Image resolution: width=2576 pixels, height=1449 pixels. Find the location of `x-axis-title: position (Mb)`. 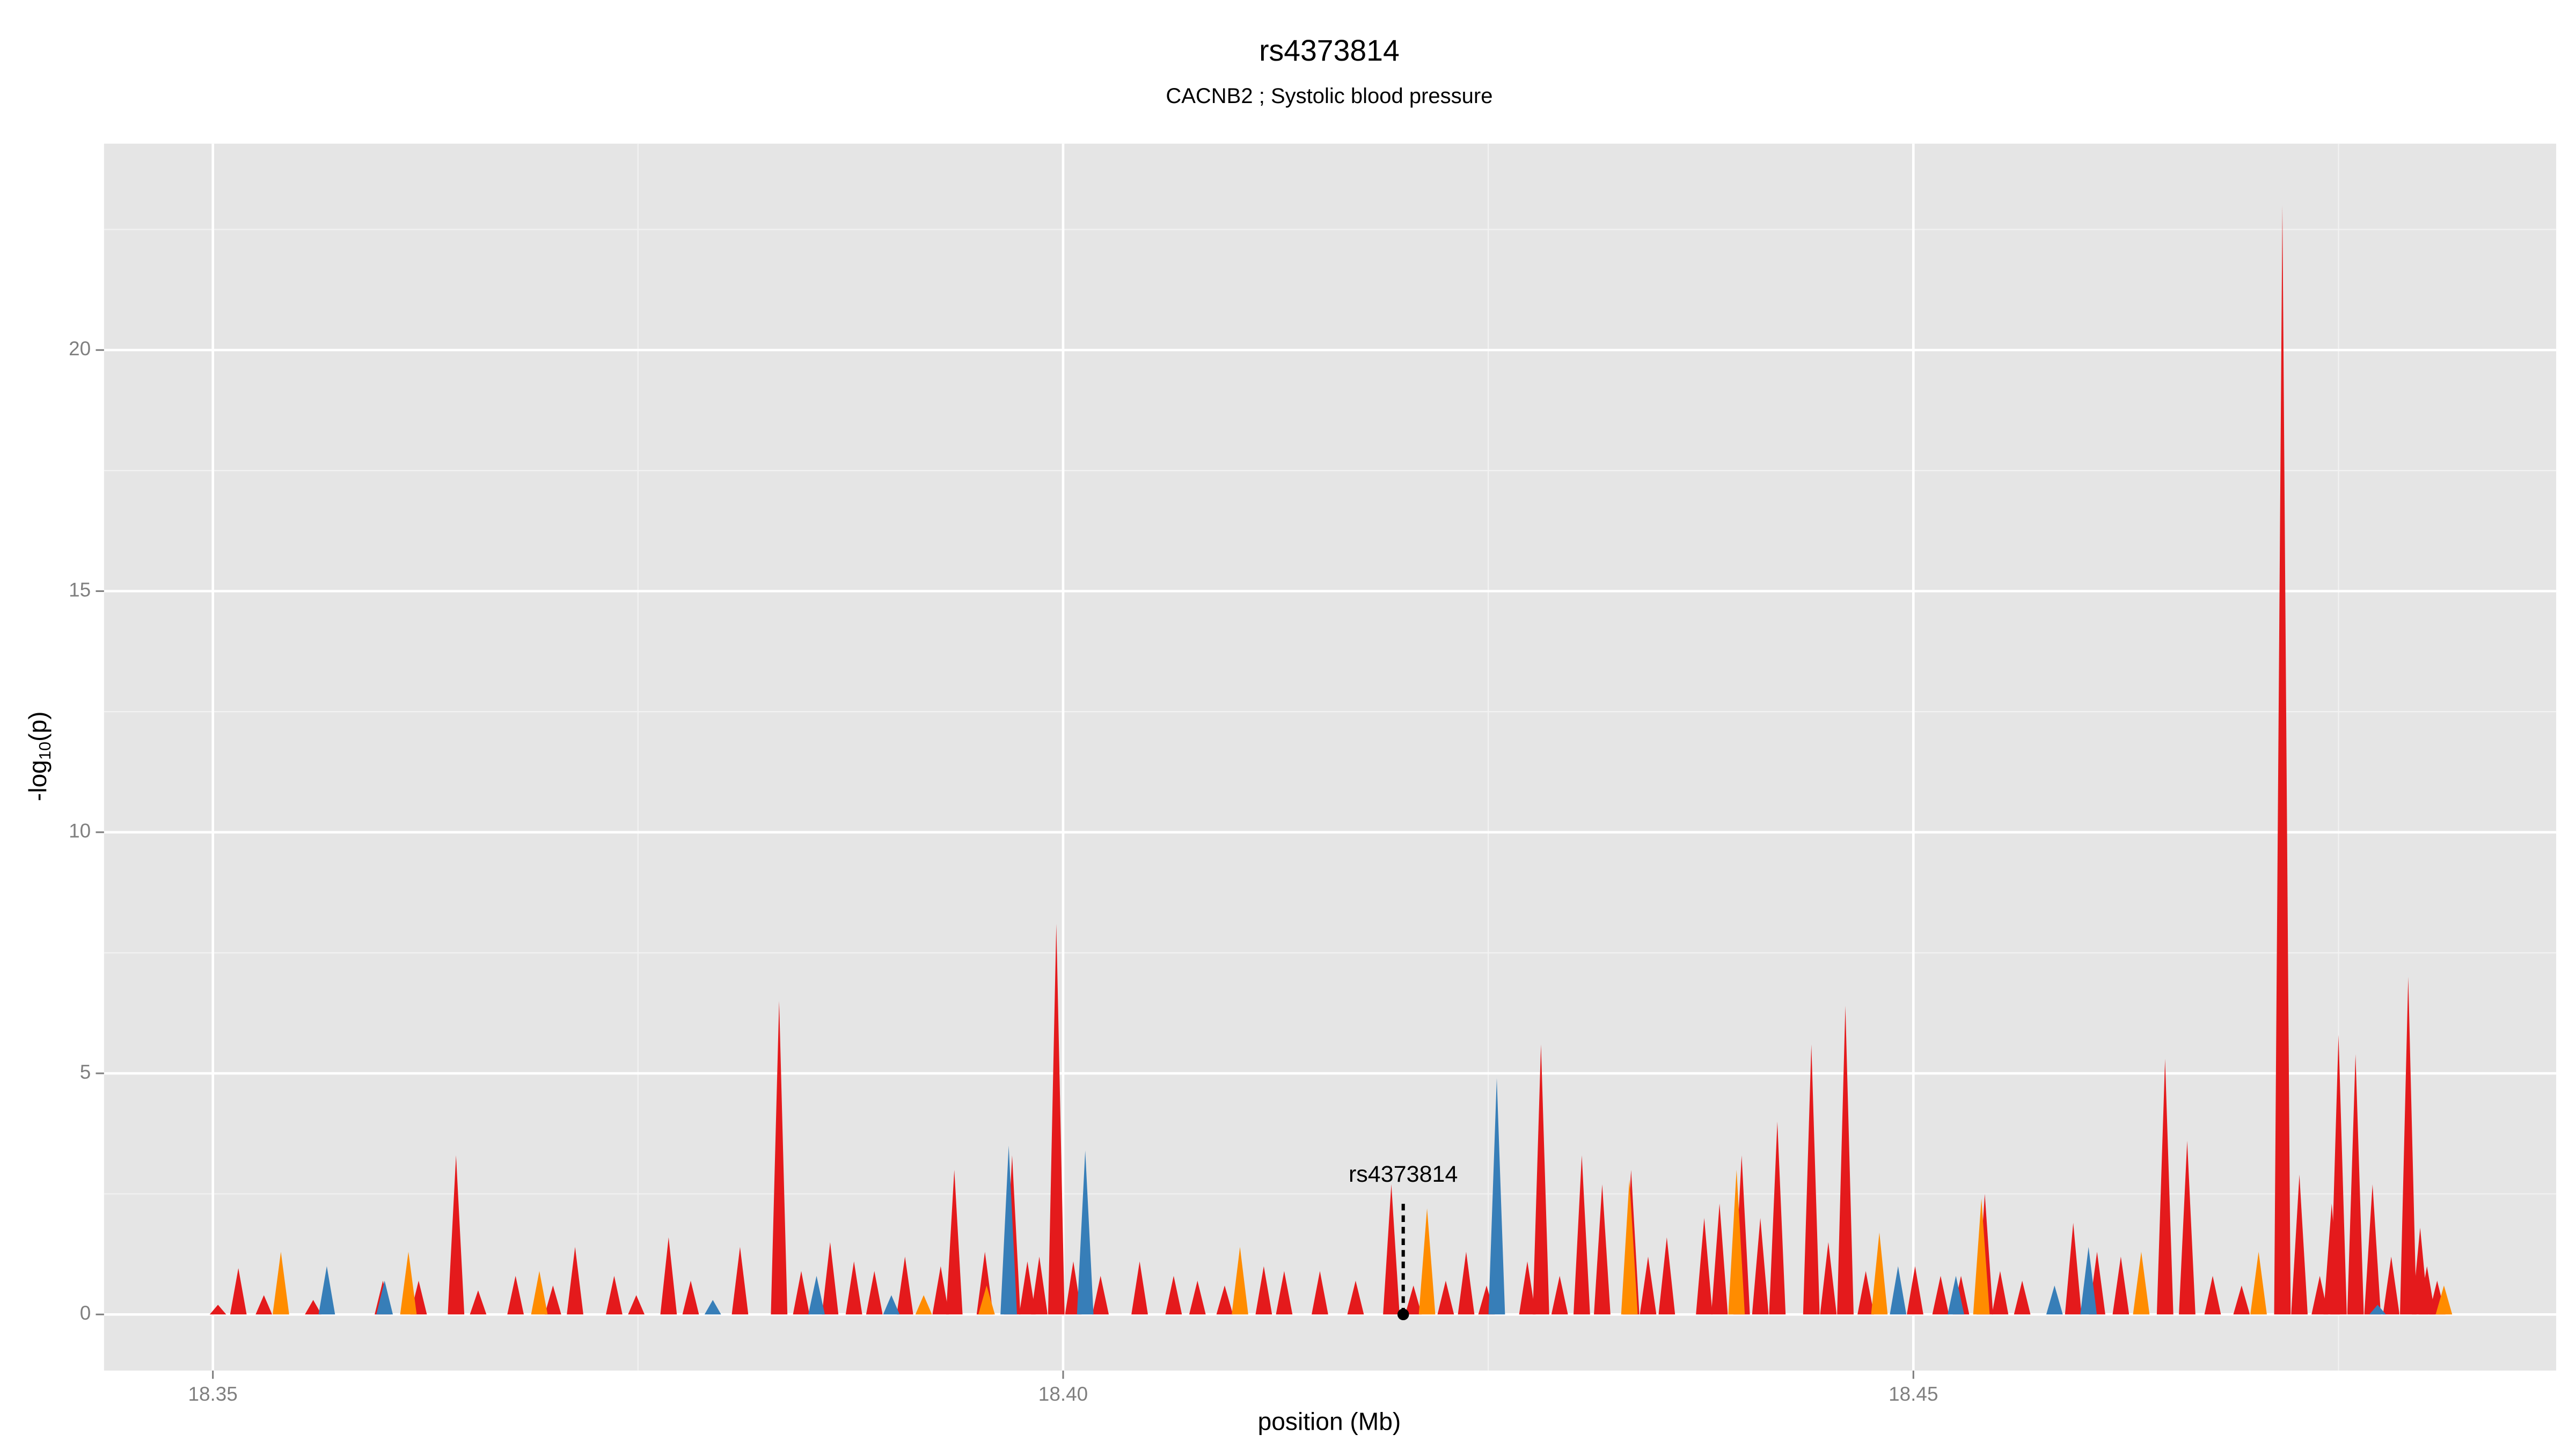

x-axis-title: position (Mb) is located at coordinates (1329, 1421).